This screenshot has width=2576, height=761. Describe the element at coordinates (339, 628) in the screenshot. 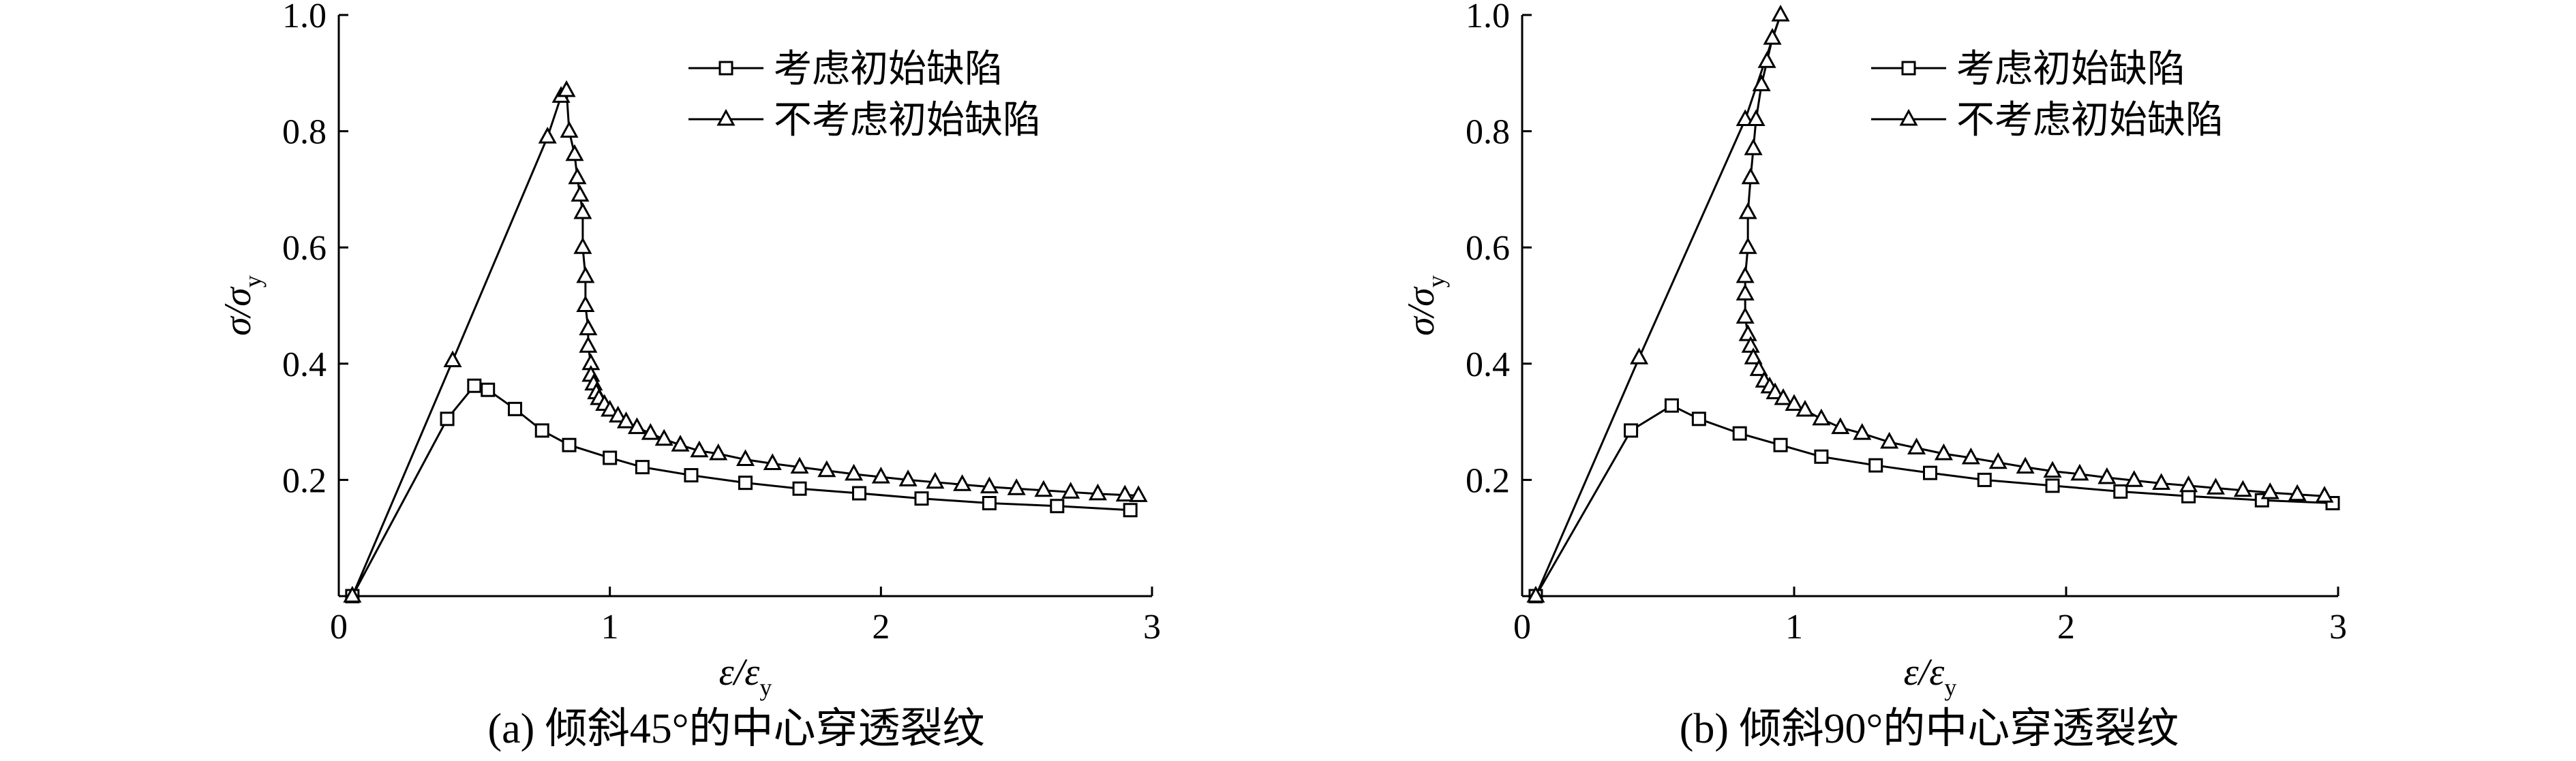

I see `panel-a-xtick-label: 0` at that location.